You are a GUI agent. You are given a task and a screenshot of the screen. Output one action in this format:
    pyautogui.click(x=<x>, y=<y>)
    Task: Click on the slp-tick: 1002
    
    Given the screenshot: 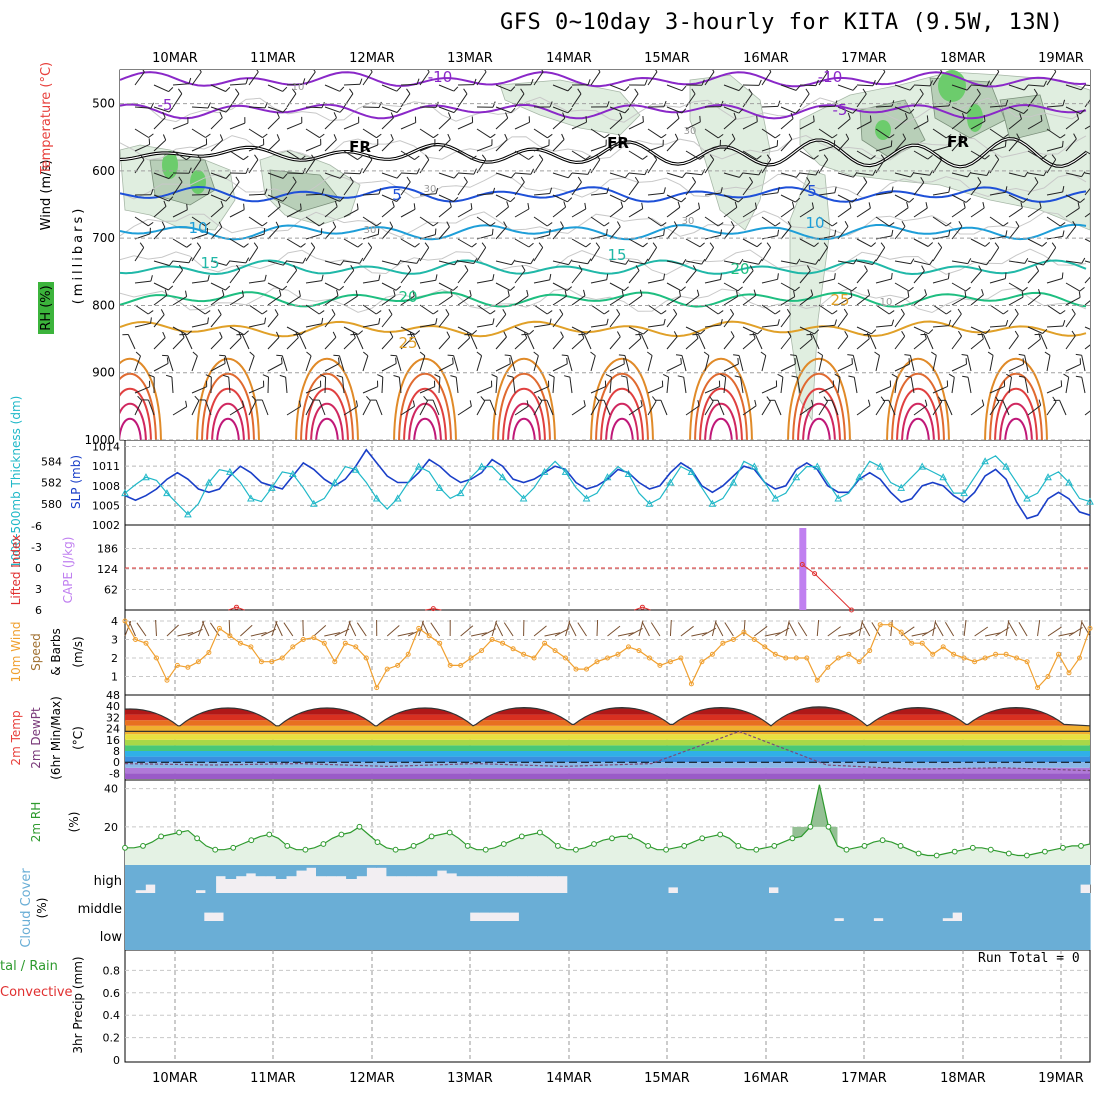 What is the action you would take?
    pyautogui.click(x=106, y=525)
    